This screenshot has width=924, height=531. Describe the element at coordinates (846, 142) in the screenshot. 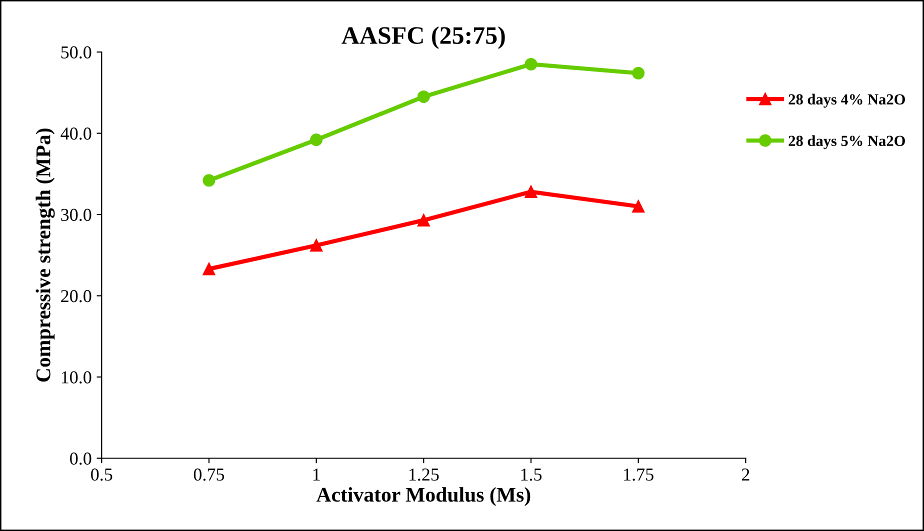

I see `legend-label: 28 days 5% Na2O` at that location.